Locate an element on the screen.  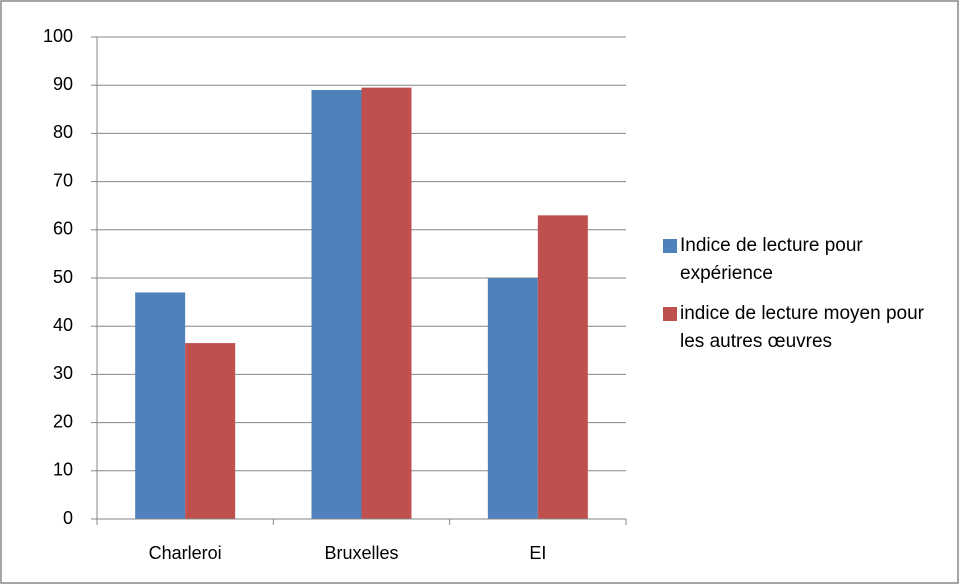
y-tick-label: 60 is located at coordinates (63, 229).